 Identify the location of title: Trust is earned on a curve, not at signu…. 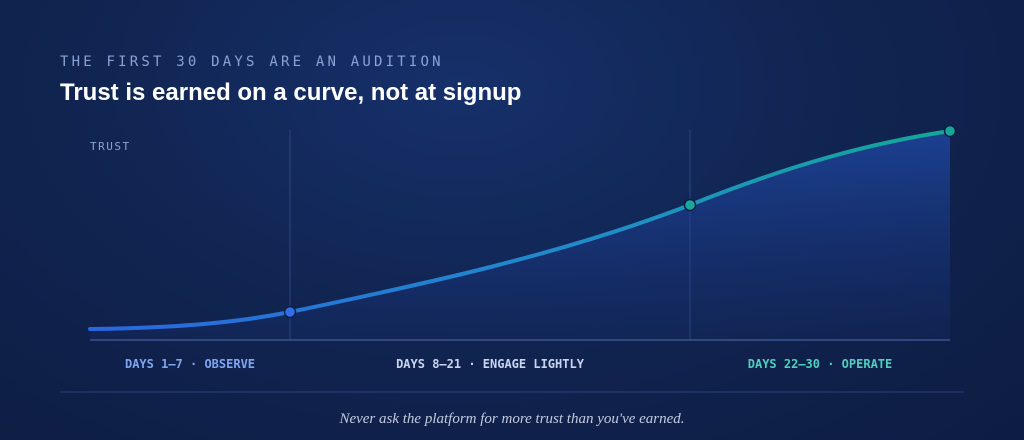
(290, 92).